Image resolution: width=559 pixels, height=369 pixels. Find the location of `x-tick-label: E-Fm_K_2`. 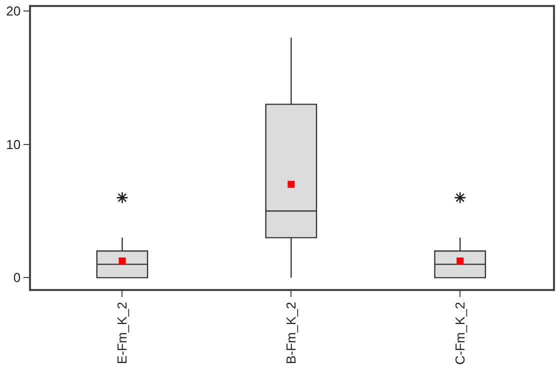

x-tick-label: E-Fm_K_2 is located at coordinates (122, 333).